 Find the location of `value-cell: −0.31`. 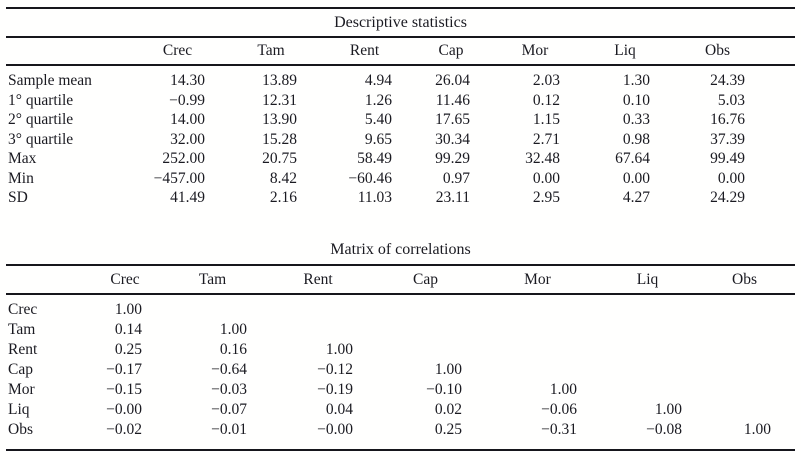

value-cell: −0.31 is located at coordinates (559, 429).